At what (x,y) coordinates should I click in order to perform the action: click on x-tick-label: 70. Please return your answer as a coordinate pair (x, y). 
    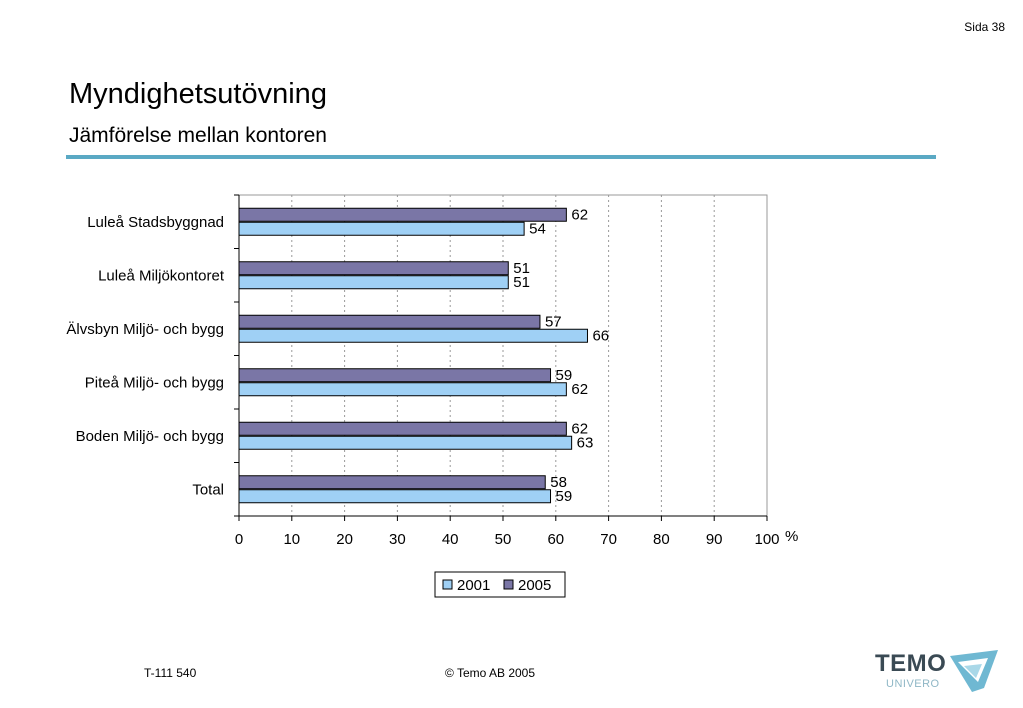
    Looking at the image, I should click on (608, 539).